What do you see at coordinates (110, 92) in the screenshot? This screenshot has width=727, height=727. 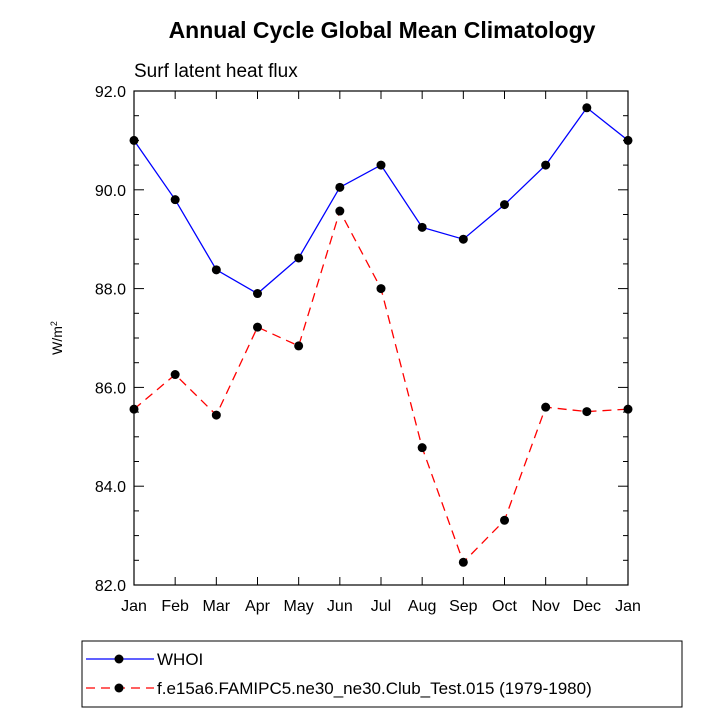 I see `y-tick-label: 92.0` at bounding box center [110, 92].